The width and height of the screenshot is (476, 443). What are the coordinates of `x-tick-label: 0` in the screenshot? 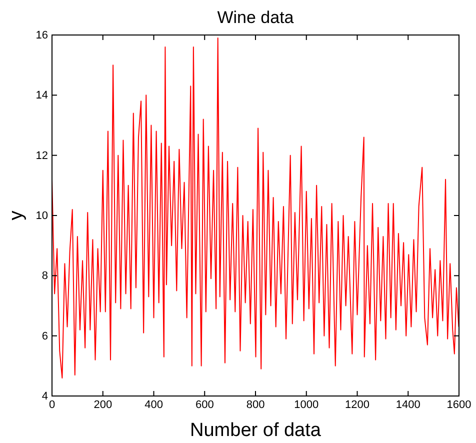 It's located at (52, 404).